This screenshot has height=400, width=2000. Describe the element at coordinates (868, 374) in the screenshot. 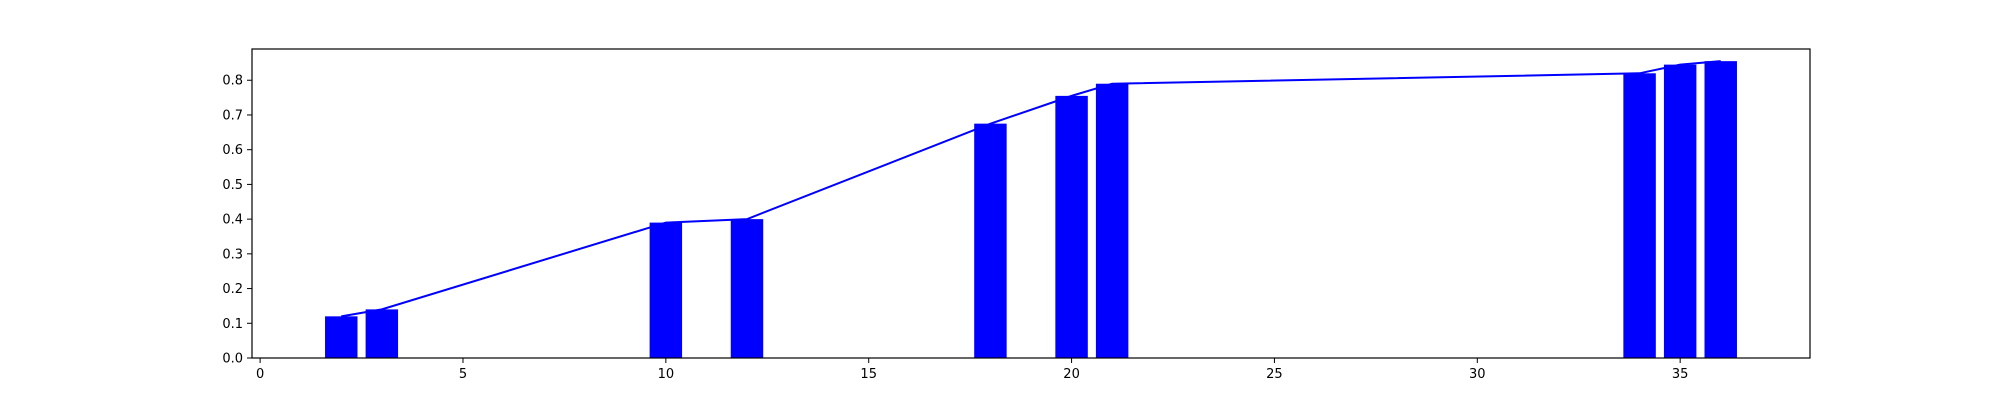

I see `x-tick-label: 15` at that location.